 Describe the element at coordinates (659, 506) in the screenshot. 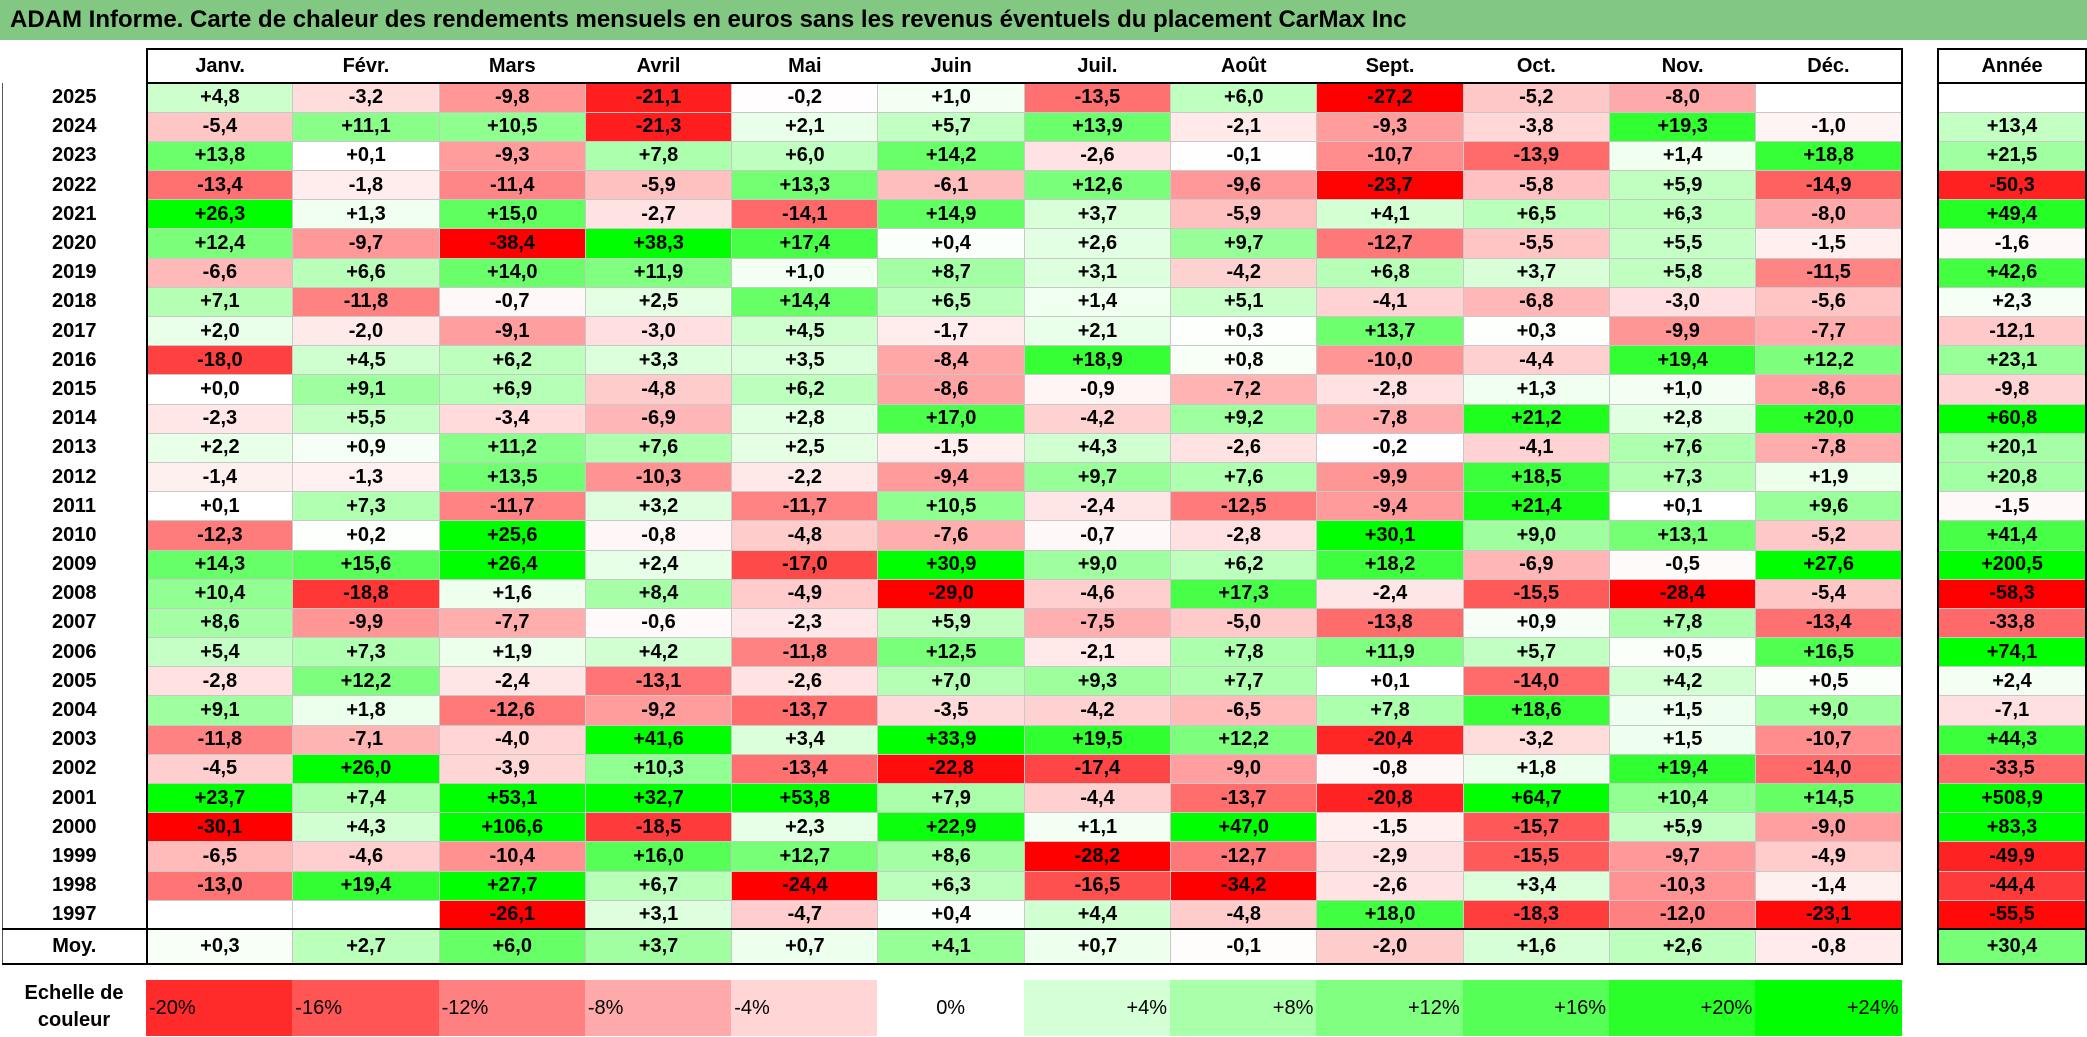

I see `heat-cell: +3,2` at that location.